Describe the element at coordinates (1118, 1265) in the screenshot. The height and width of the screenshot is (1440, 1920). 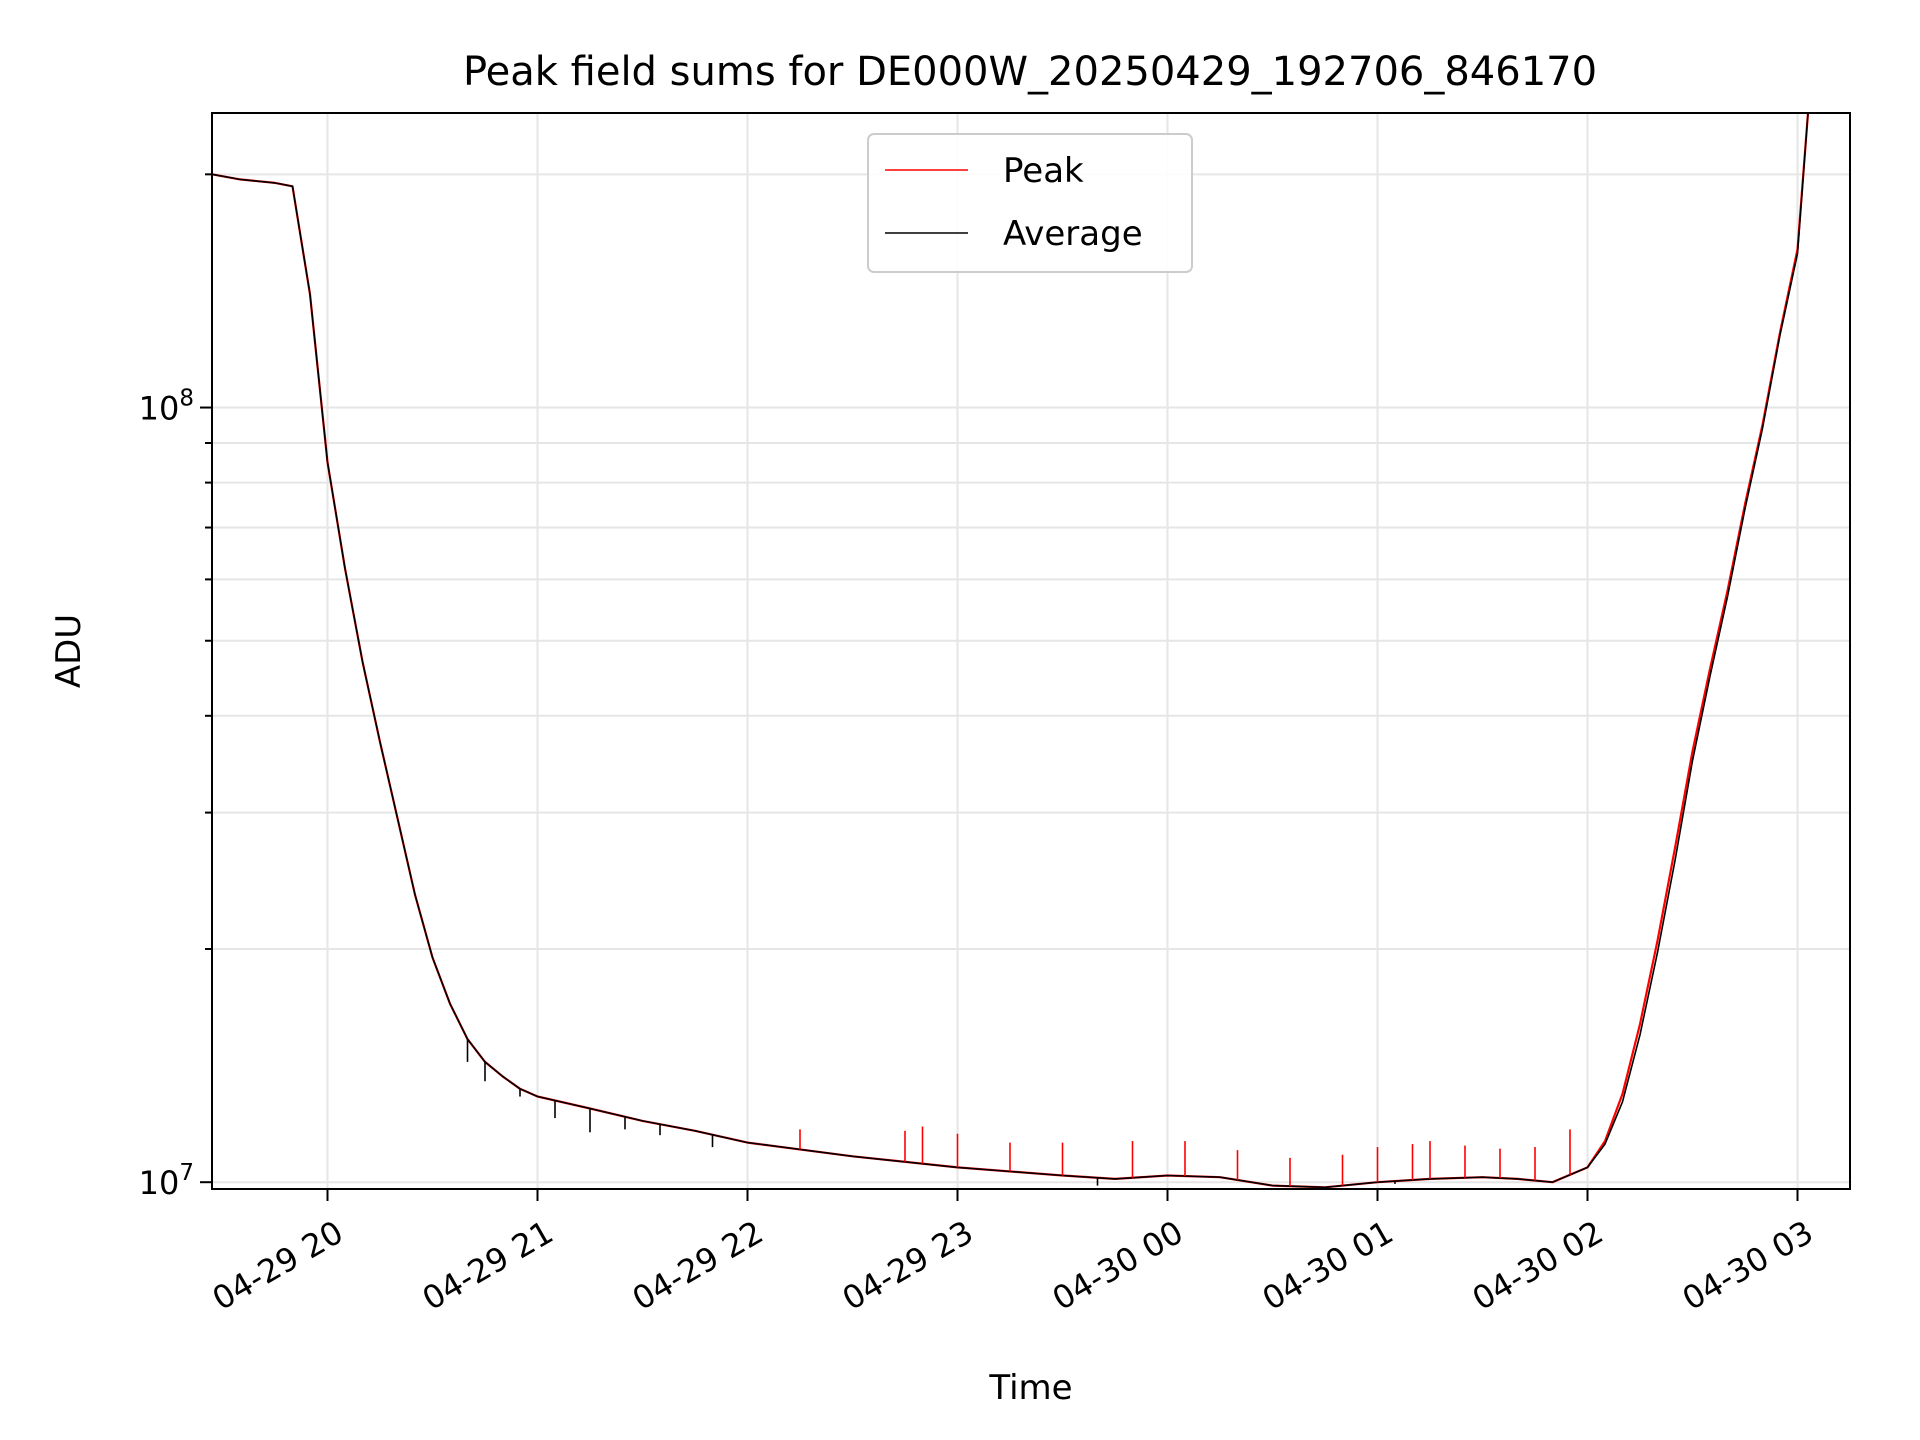
I see `x-tick-label: 04-30 00` at that location.